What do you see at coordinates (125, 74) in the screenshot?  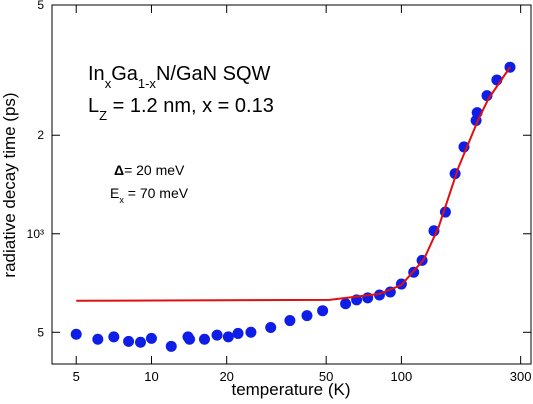 I see `annotation-part: Ga` at bounding box center [125, 74].